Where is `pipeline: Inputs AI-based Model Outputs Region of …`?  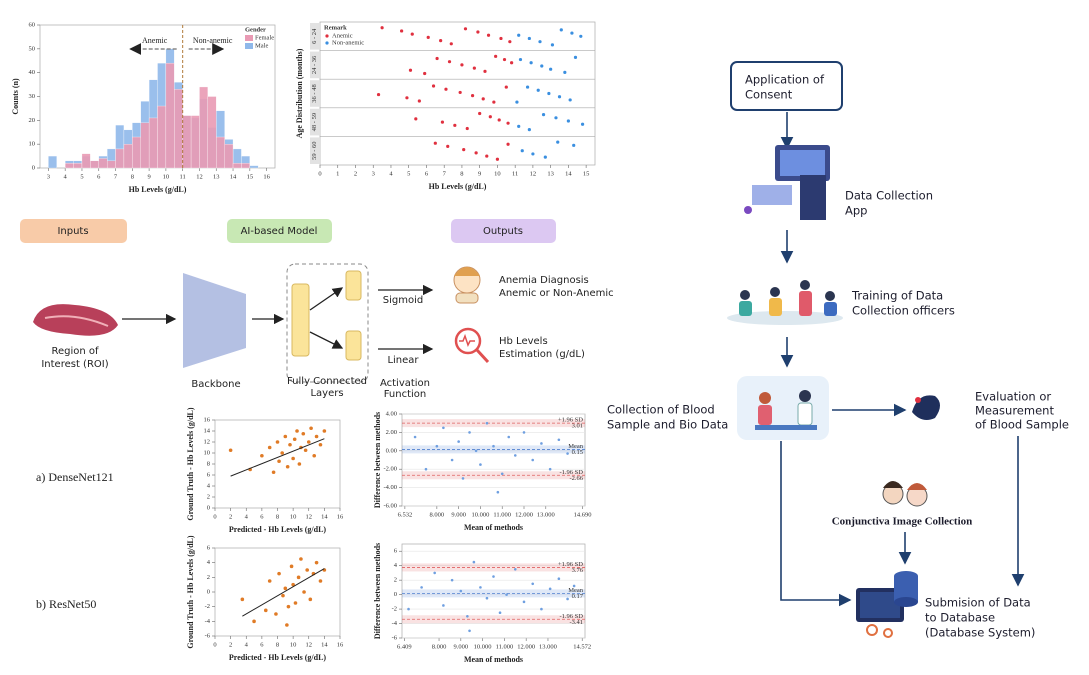 pipeline: Inputs AI-based Model Outputs Region of … is located at coordinates (317, 309).